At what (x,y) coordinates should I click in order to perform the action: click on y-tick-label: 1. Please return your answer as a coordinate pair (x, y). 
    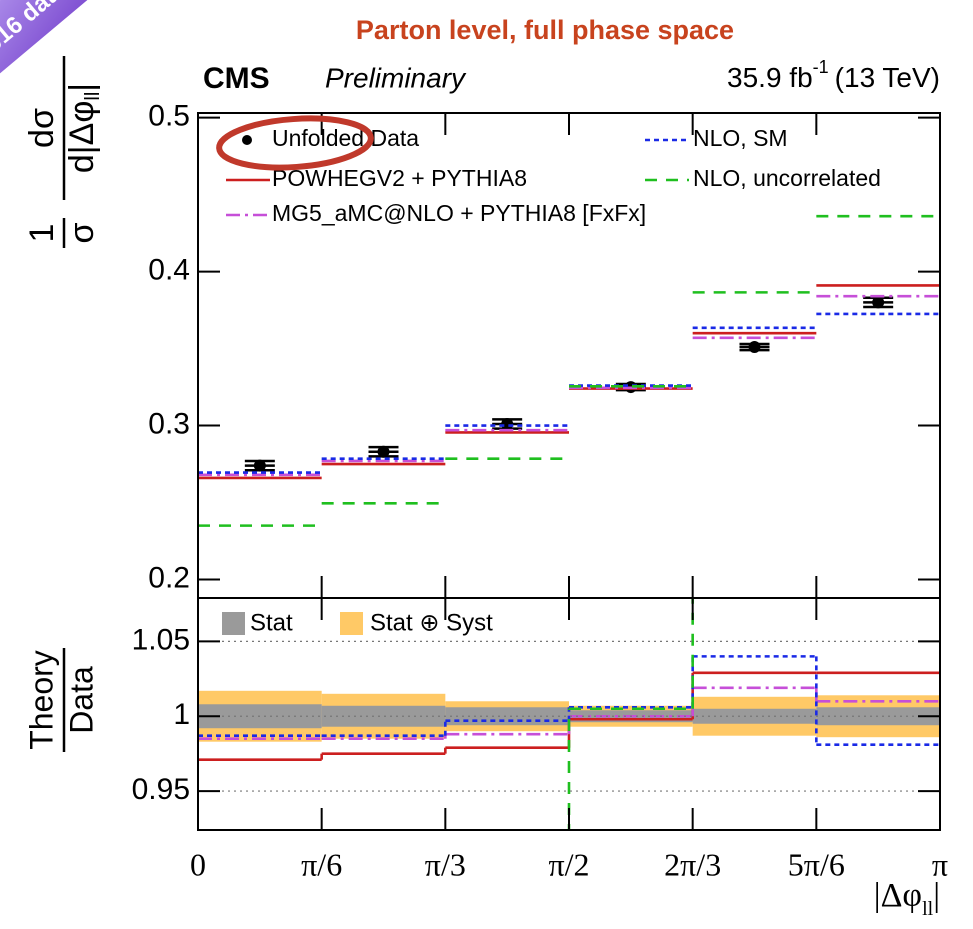
    Looking at the image, I should click on (181, 714).